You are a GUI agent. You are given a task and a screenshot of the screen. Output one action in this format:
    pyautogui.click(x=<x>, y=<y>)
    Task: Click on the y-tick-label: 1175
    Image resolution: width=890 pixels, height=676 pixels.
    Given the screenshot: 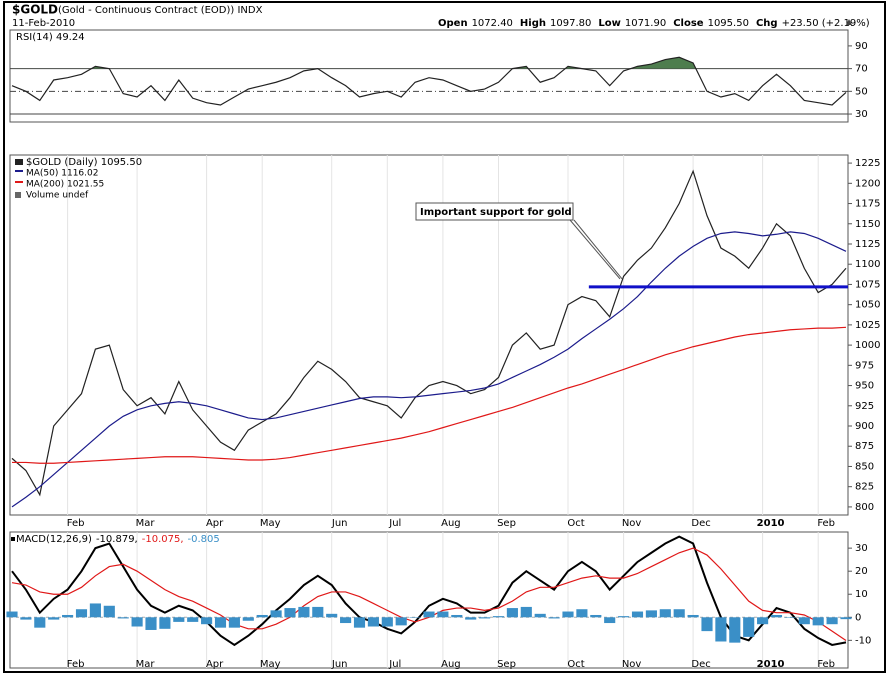 What is the action you would take?
    pyautogui.click(x=867, y=204)
    